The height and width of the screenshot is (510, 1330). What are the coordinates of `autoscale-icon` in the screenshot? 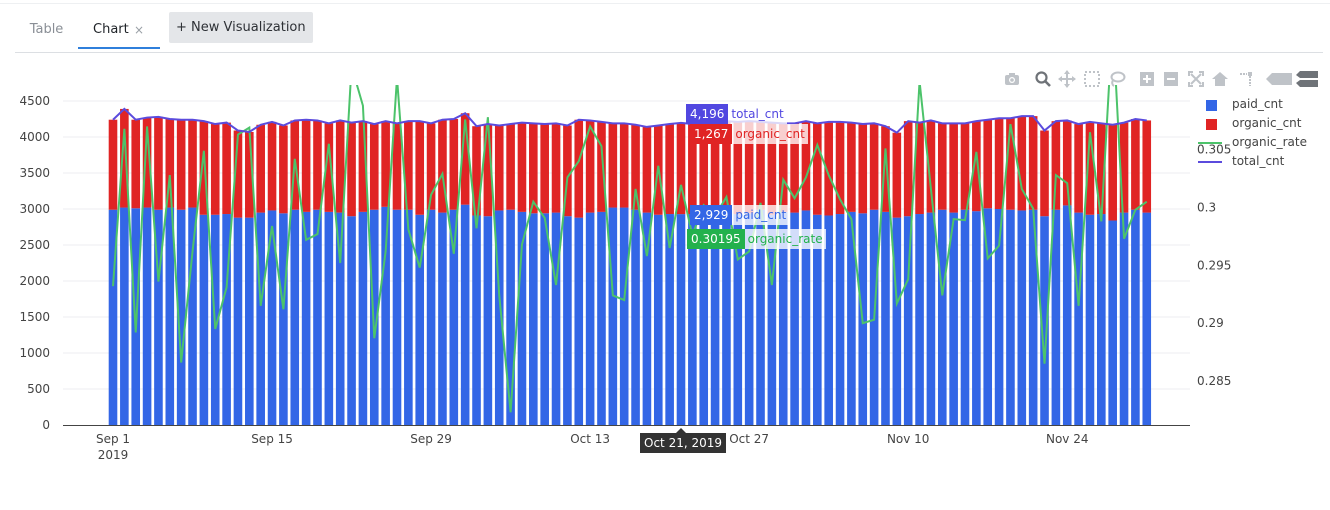 It's located at (1196, 79).